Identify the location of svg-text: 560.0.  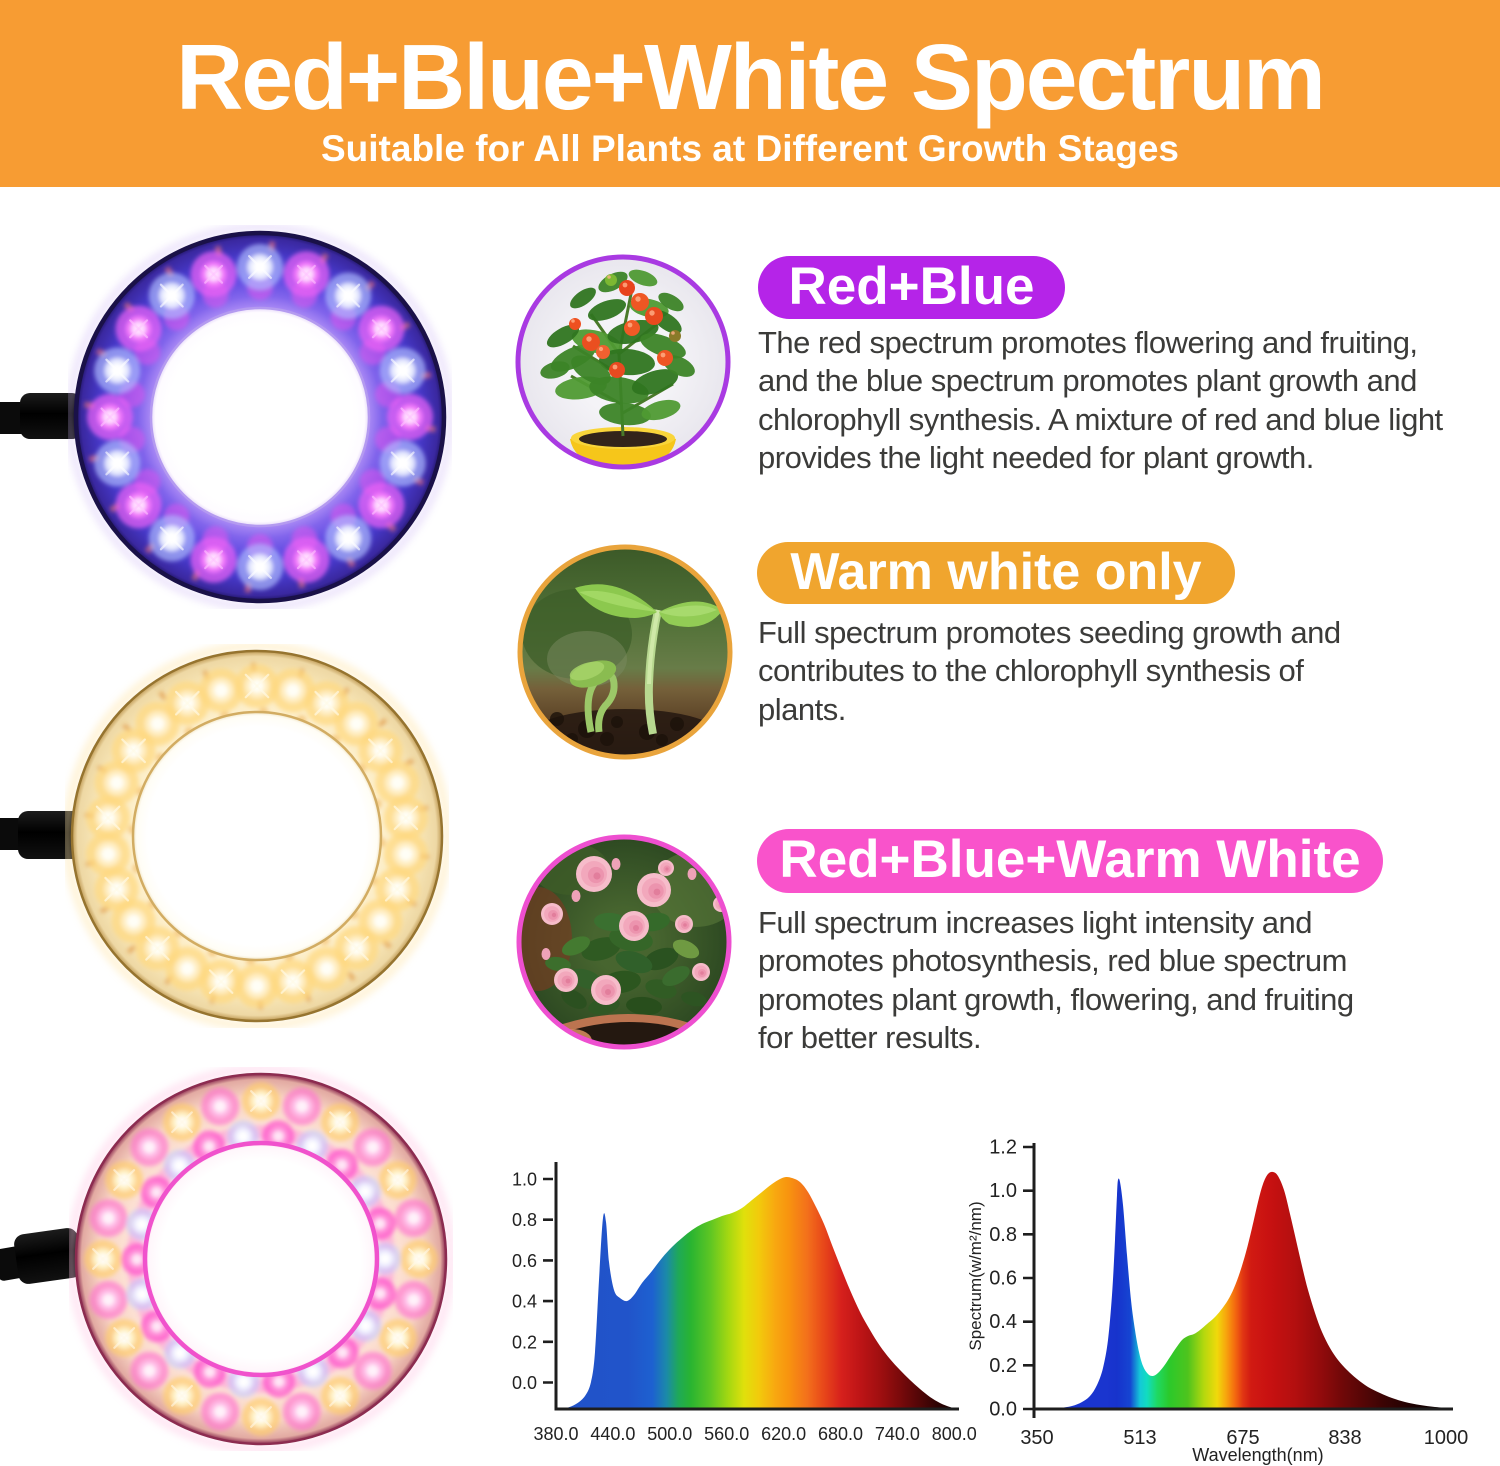
(726, 1434).